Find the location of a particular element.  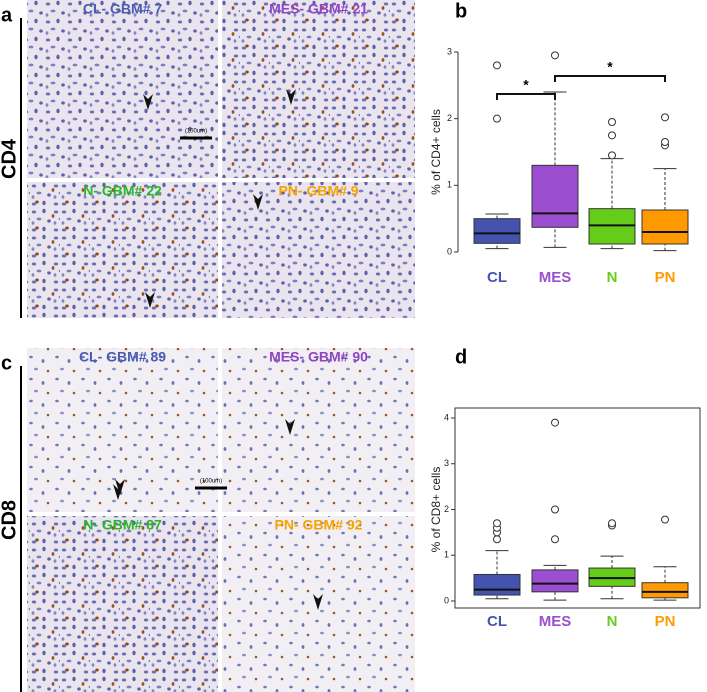

tile-title: N- GBM# 22 is located at coordinates (122, 191).